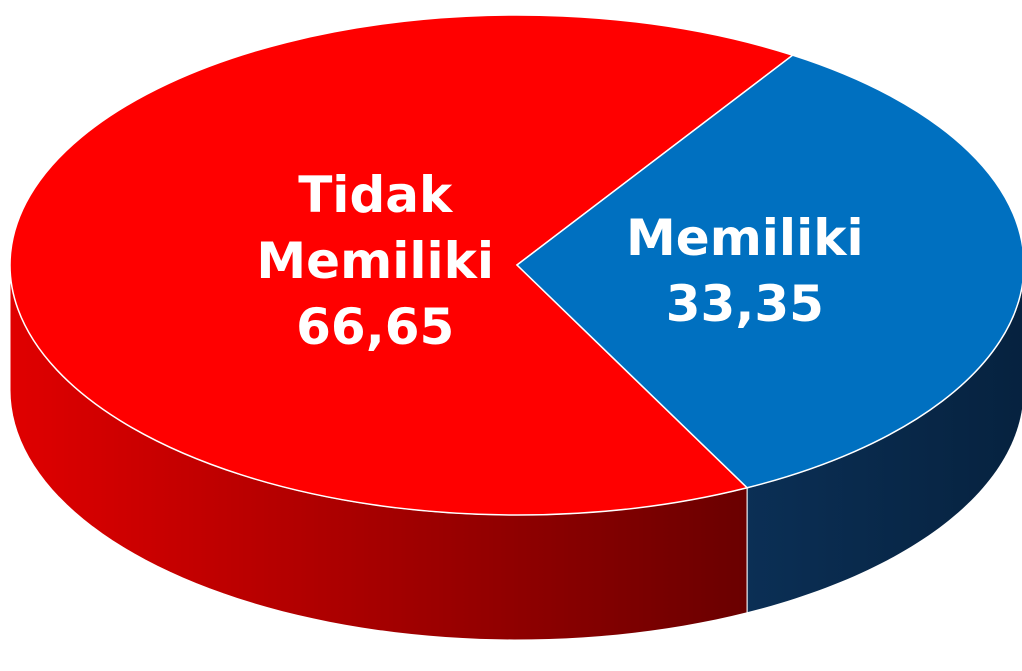  I want to click on category-label: Tidak Memiliki, so click(375, 228).